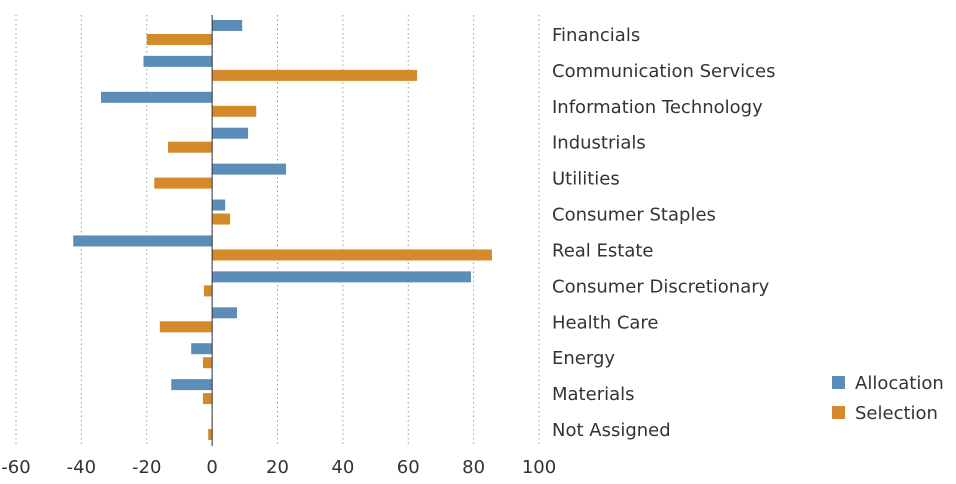 The width and height of the screenshot is (956, 484). I want to click on x-tick-label: 20, so click(277, 467).